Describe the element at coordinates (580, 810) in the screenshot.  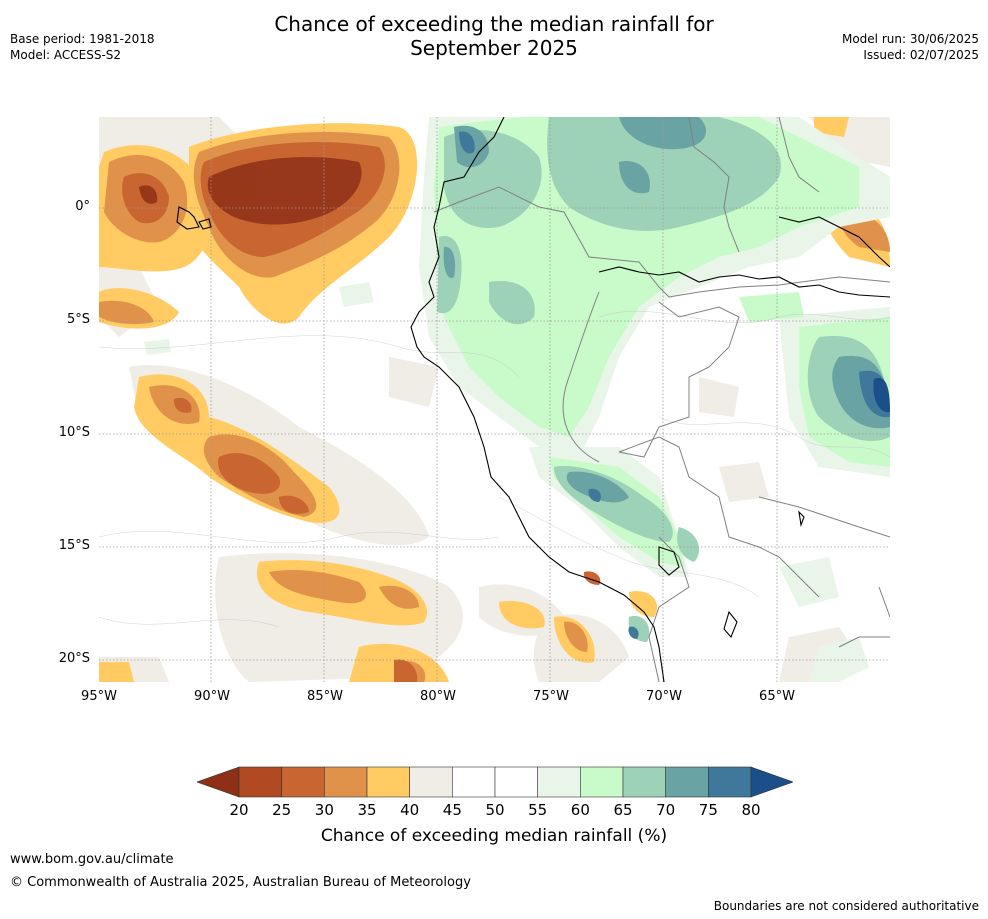
I see `colorbar-tick-label: 60` at that location.